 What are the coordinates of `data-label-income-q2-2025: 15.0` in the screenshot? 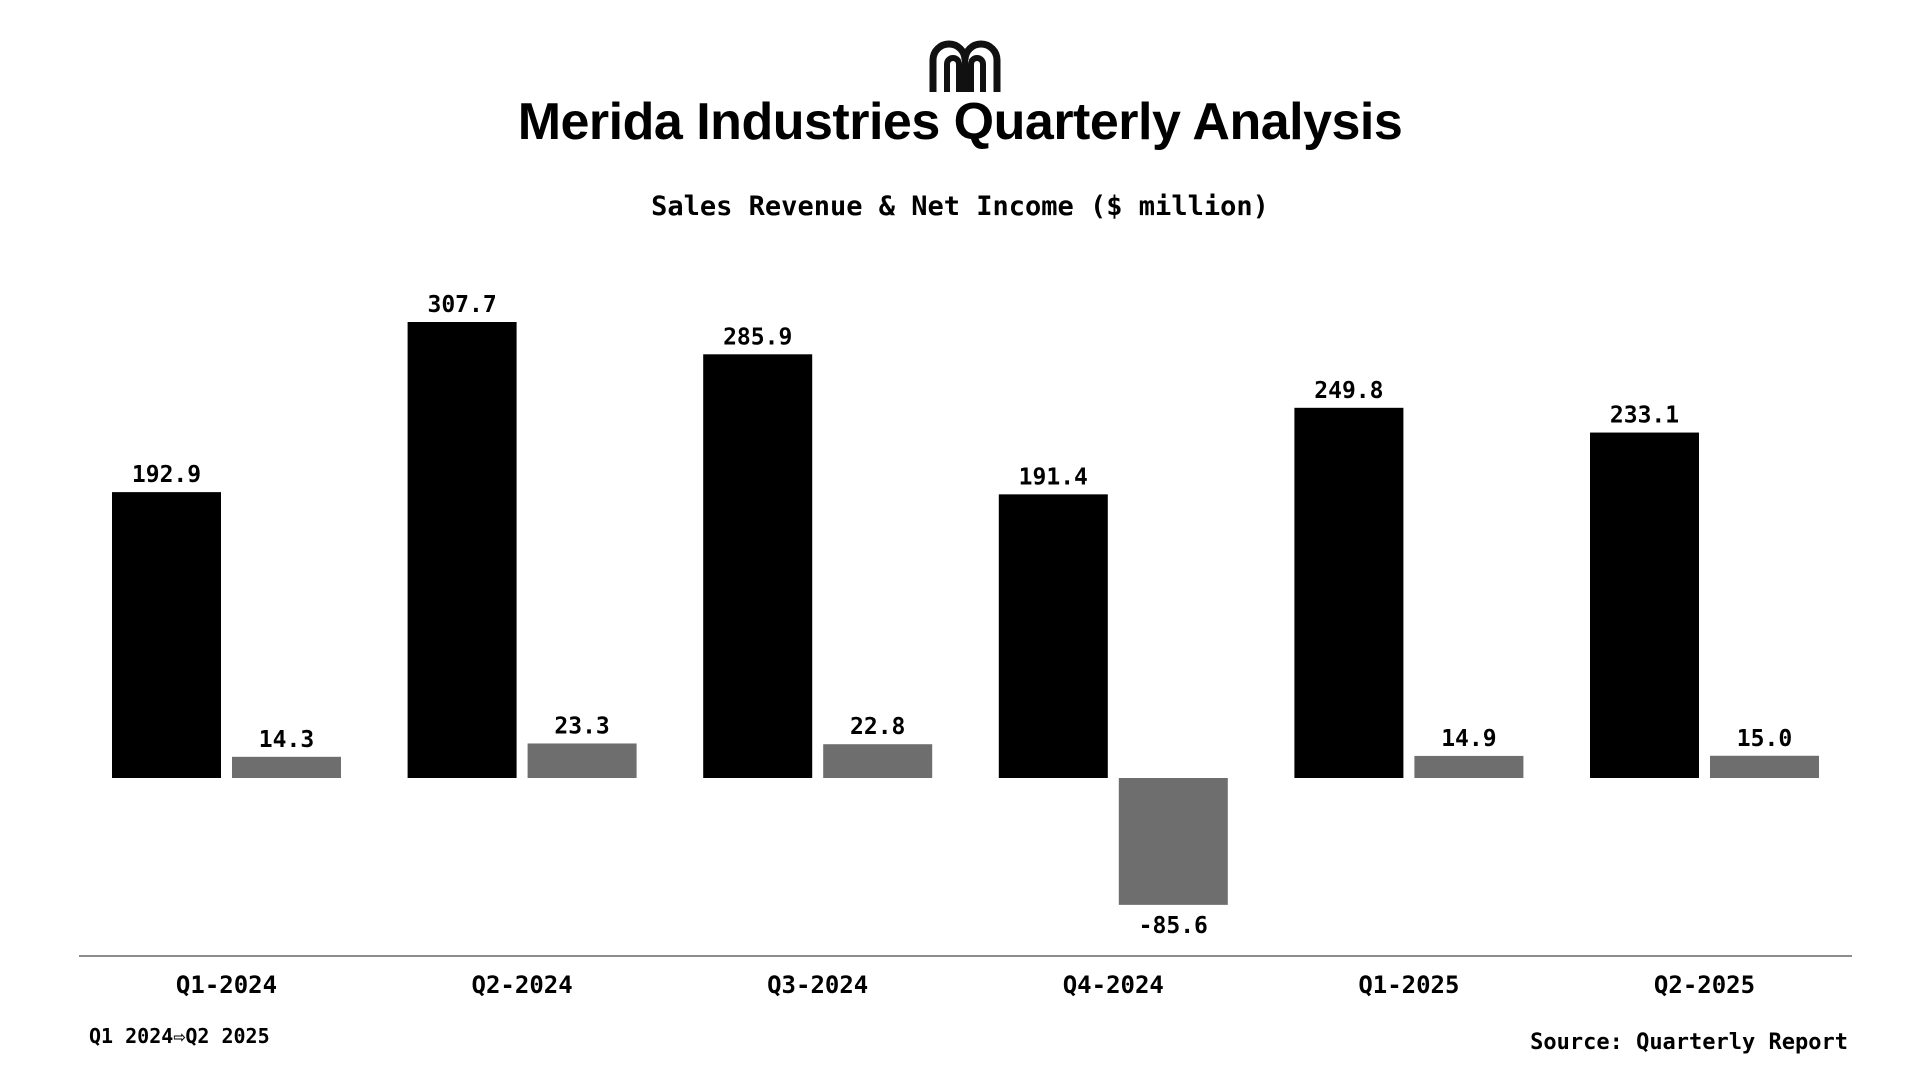 It's located at (1764, 739).